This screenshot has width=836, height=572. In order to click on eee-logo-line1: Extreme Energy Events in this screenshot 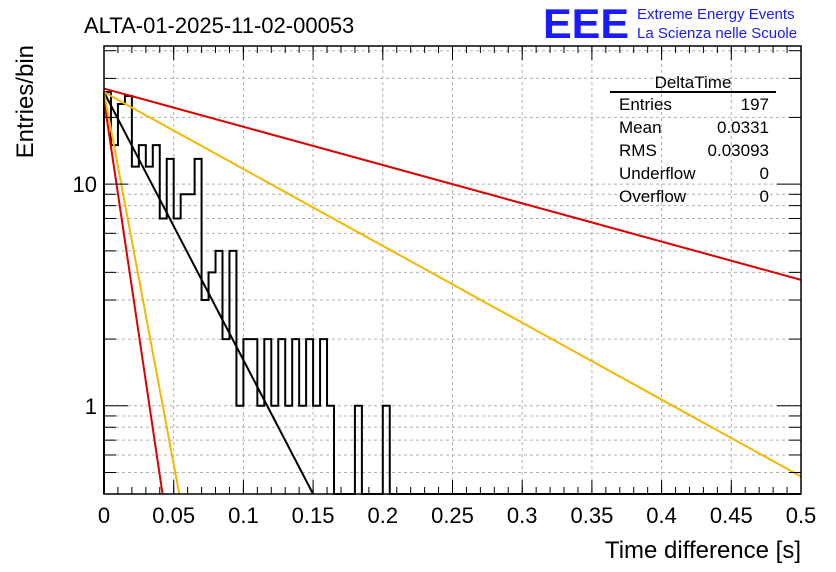, I will do `click(716, 14)`.